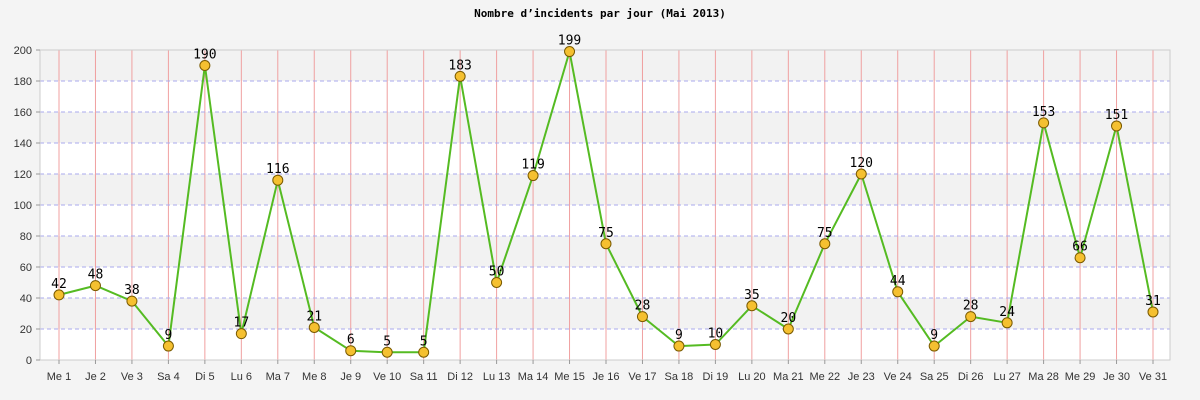  I want to click on x-tick-label: Di 5, so click(205, 377).